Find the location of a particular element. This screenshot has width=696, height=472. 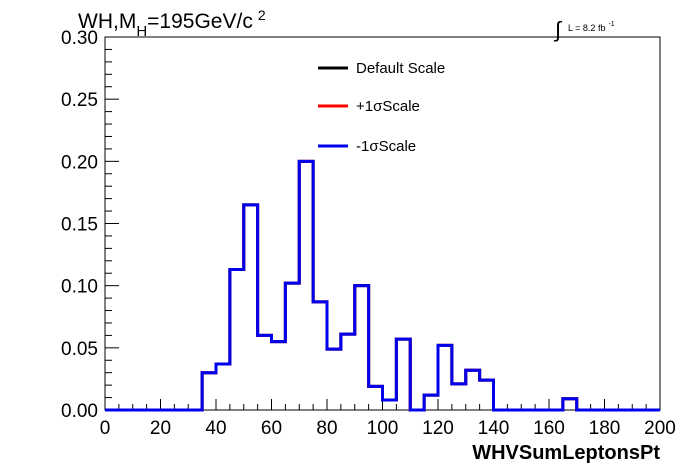

legend: Default Scale +1σScale -1σScale is located at coordinates (381, 107).